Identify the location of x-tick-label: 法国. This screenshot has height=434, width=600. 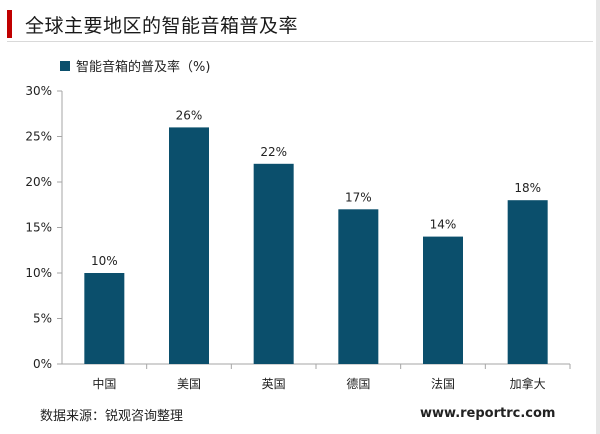
(443, 384).